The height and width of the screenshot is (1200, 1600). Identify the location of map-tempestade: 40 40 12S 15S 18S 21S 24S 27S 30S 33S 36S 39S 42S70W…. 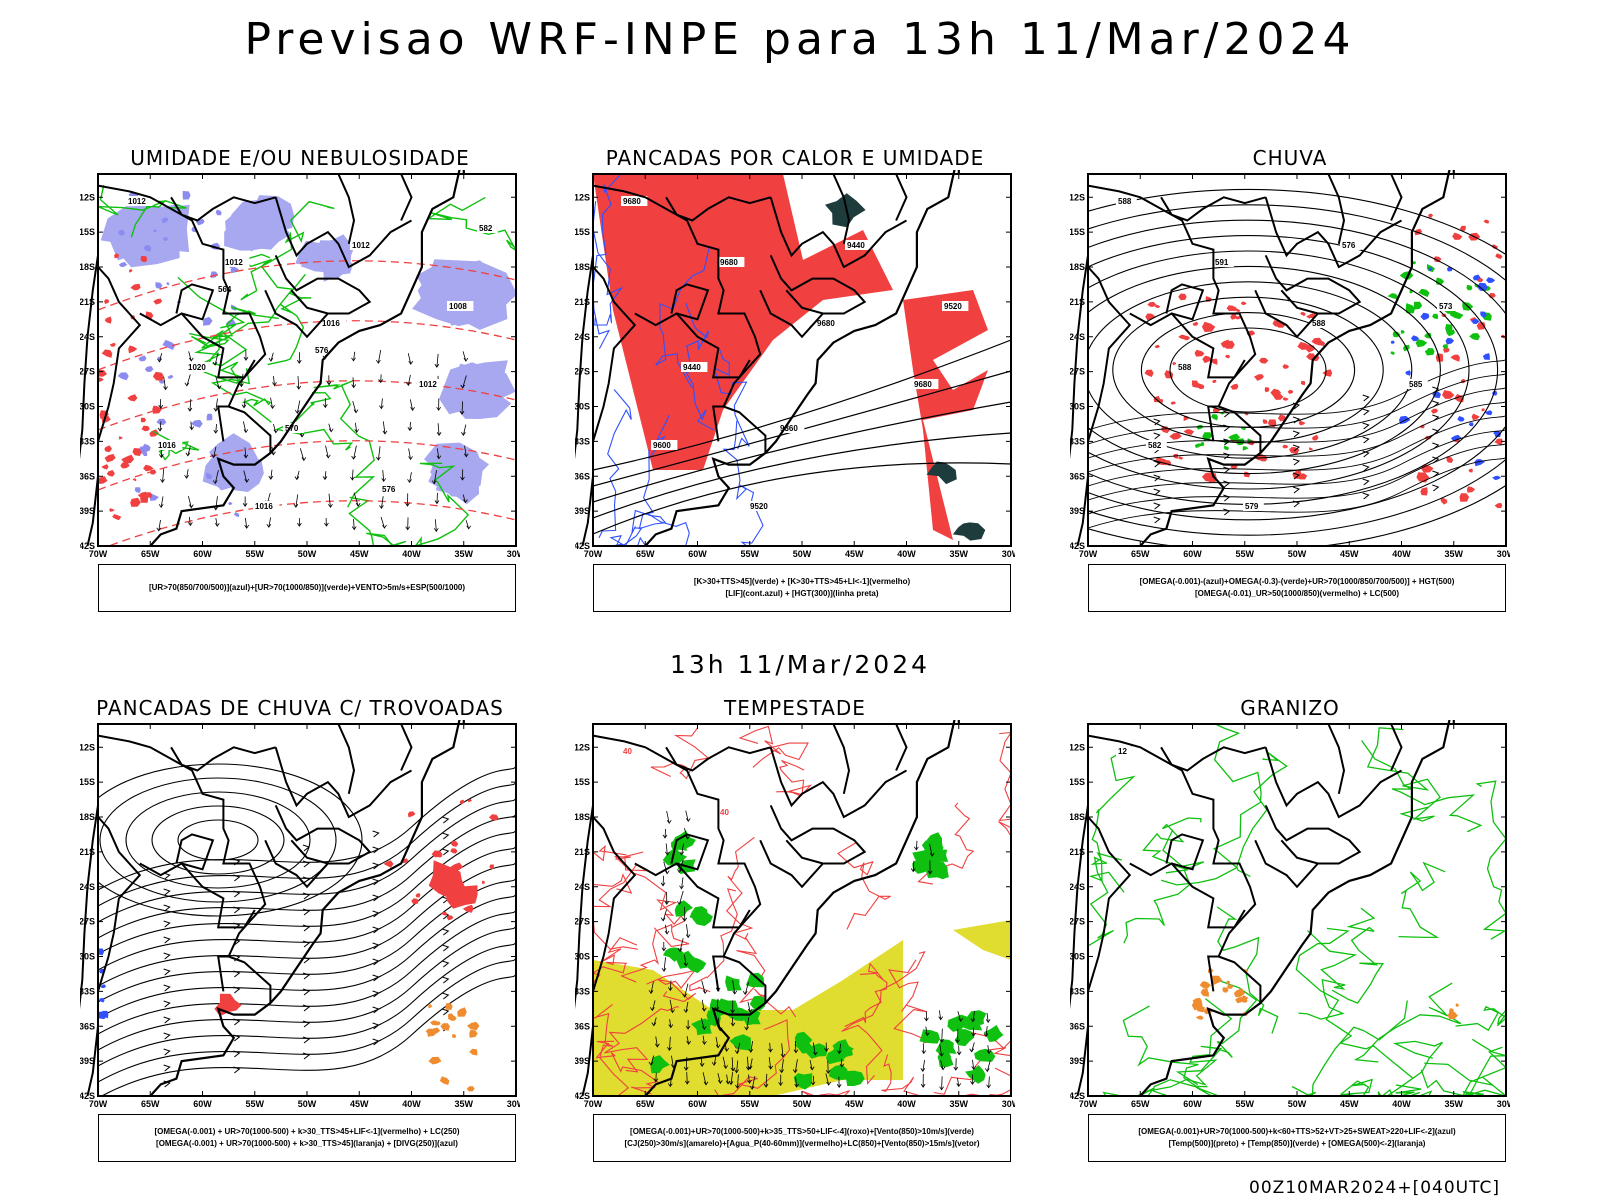
(795, 914).